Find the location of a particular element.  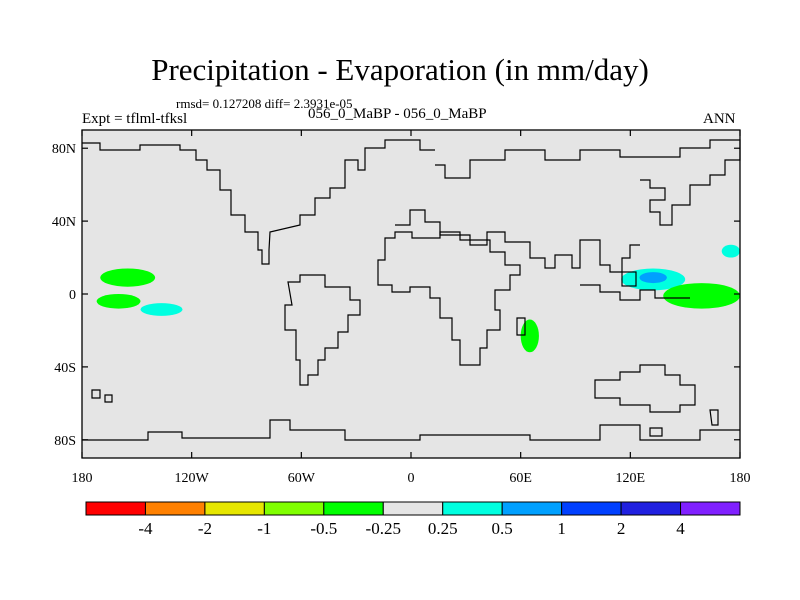

anomaly-cyan-pacific-northwest is located at coordinates (730, 251).